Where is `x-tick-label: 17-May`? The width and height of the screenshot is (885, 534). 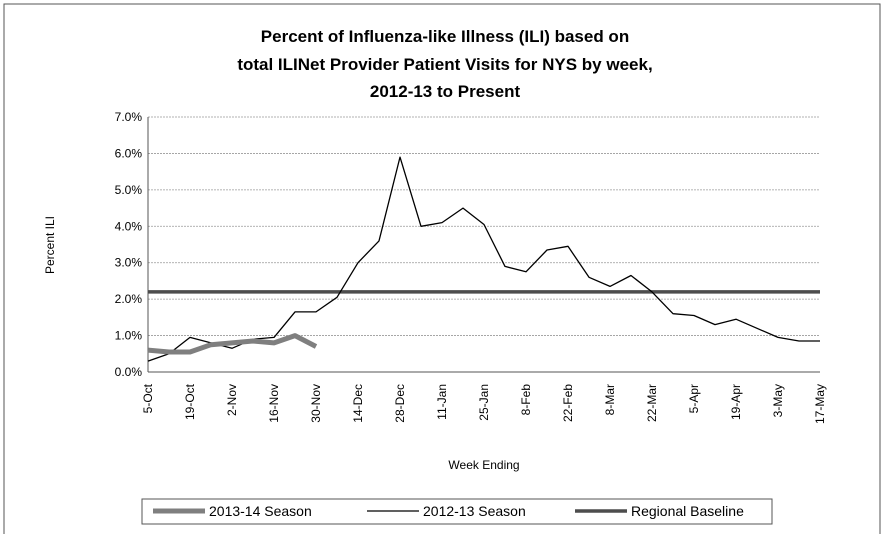 x-tick-label: 17-May is located at coordinates (820, 404).